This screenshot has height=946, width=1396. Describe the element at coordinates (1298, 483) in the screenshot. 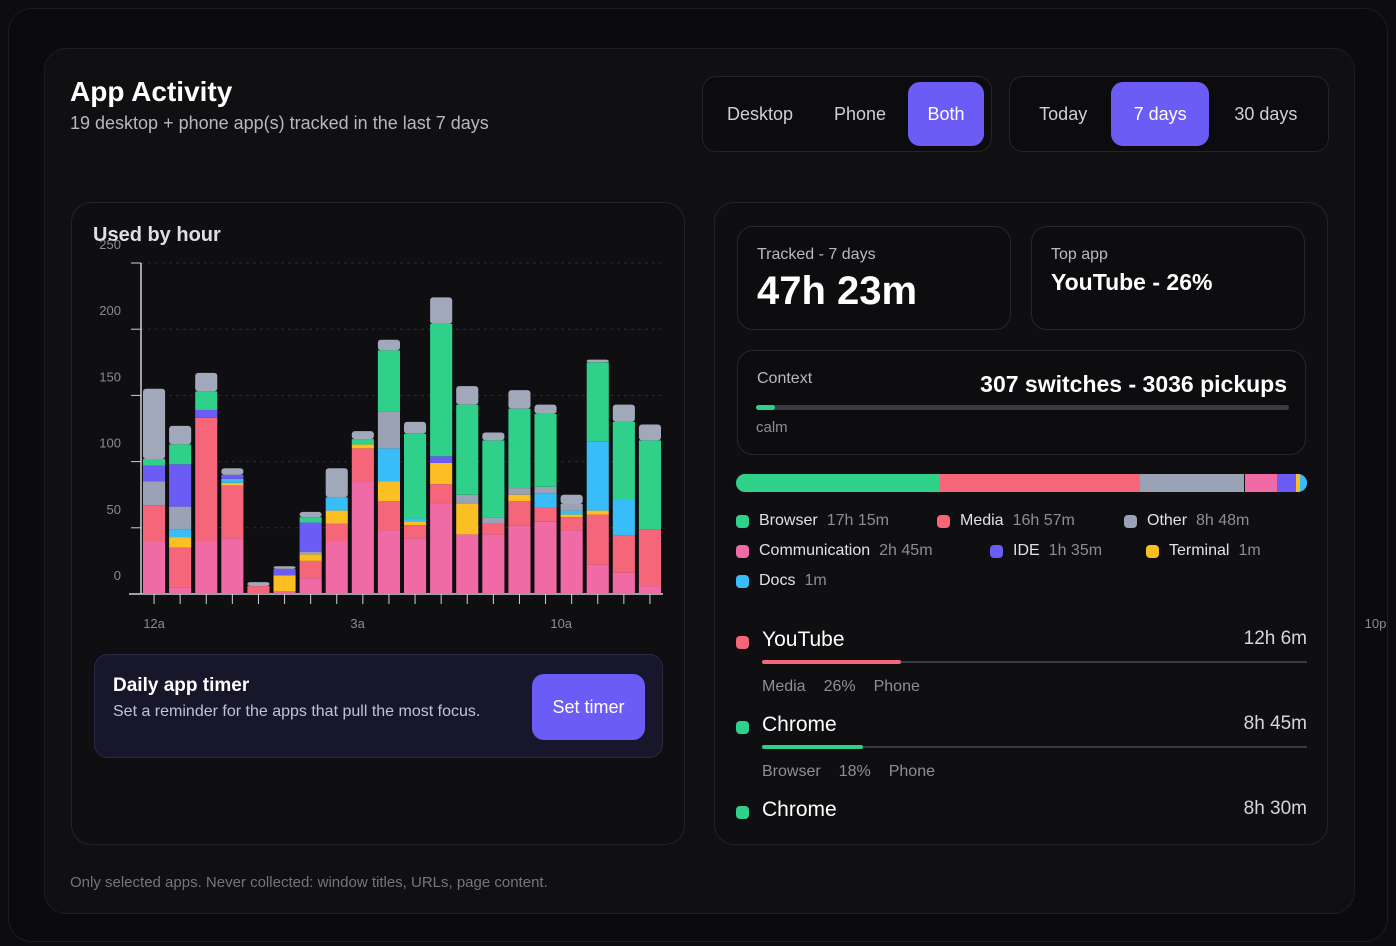

I see `share-segment-terminal` at that location.